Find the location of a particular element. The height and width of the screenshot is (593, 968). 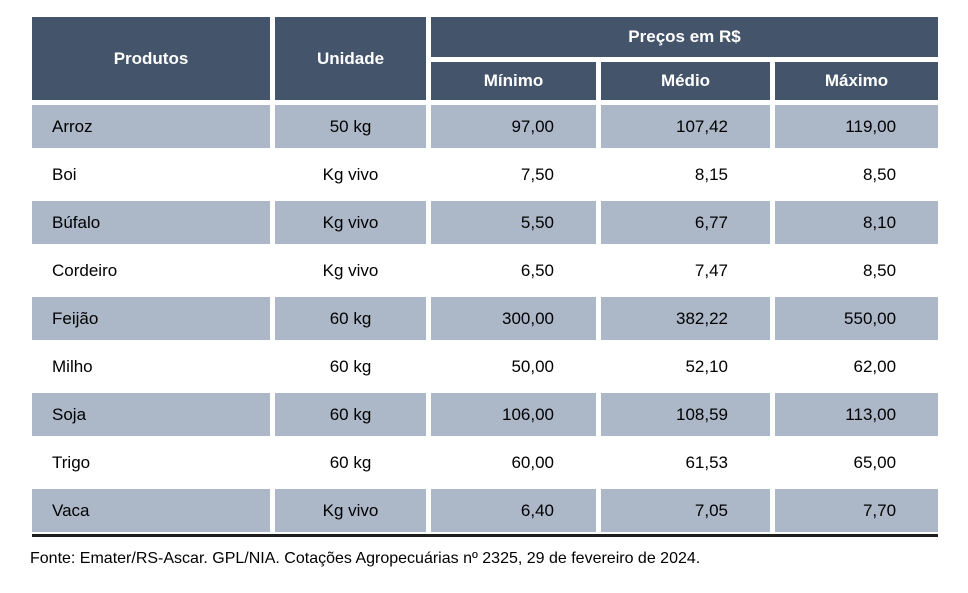

max-price-cell: 62,00 is located at coordinates (857, 366).